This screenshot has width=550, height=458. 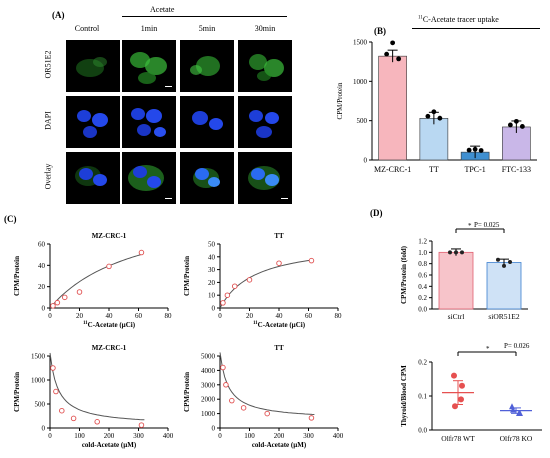 What do you see at coordinates (422, 287) in the screenshot?
I see `y-tick-label: 0.4` at bounding box center [422, 287].